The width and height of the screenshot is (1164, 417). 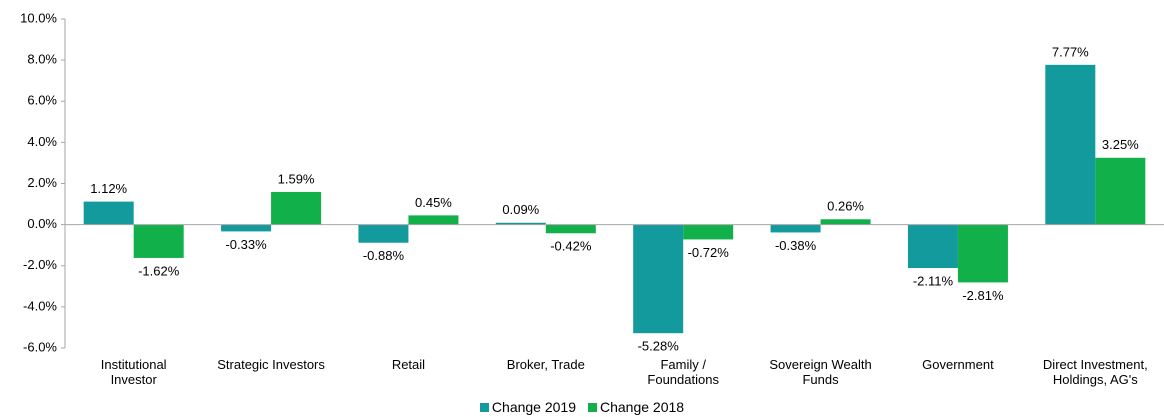 What do you see at coordinates (42, 223) in the screenshot?
I see `y-tick-label: 0.0%` at bounding box center [42, 223].